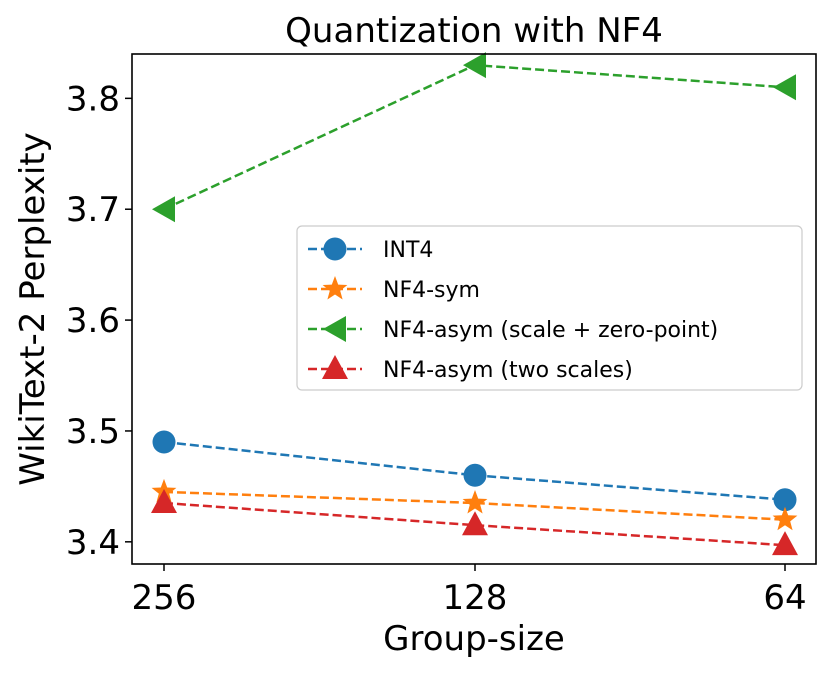 This screenshot has height=673, width=830. Describe the element at coordinates (93, 432) in the screenshot. I see `y-tick-label: 3.5` at that location.